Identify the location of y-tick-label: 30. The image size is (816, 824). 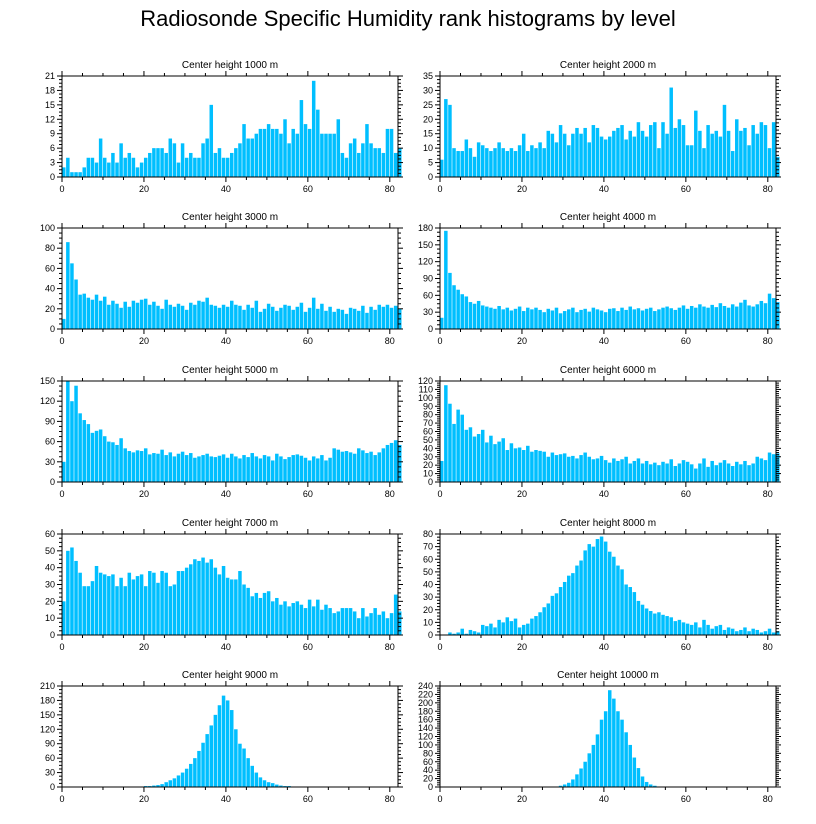
(428, 597).